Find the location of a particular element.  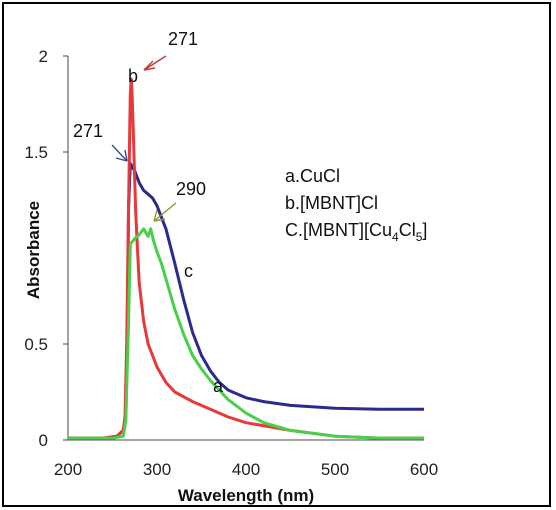

annotation-label-a: a is located at coordinates (218, 386).